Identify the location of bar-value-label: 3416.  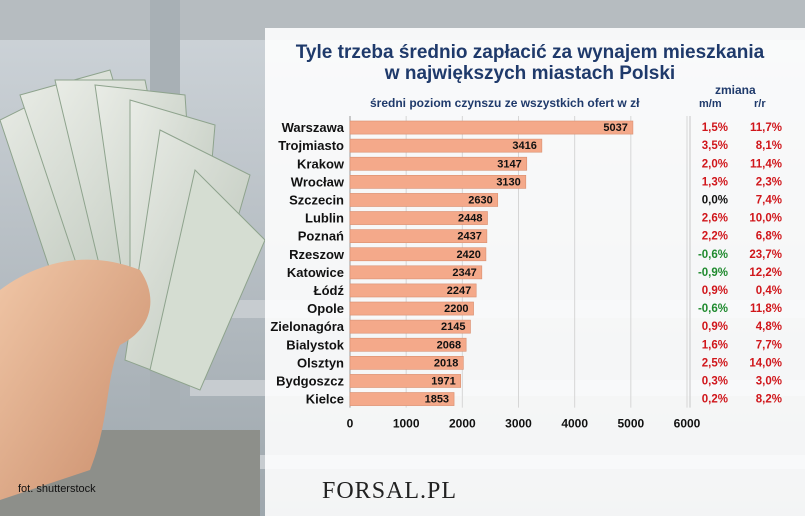
(524, 146).